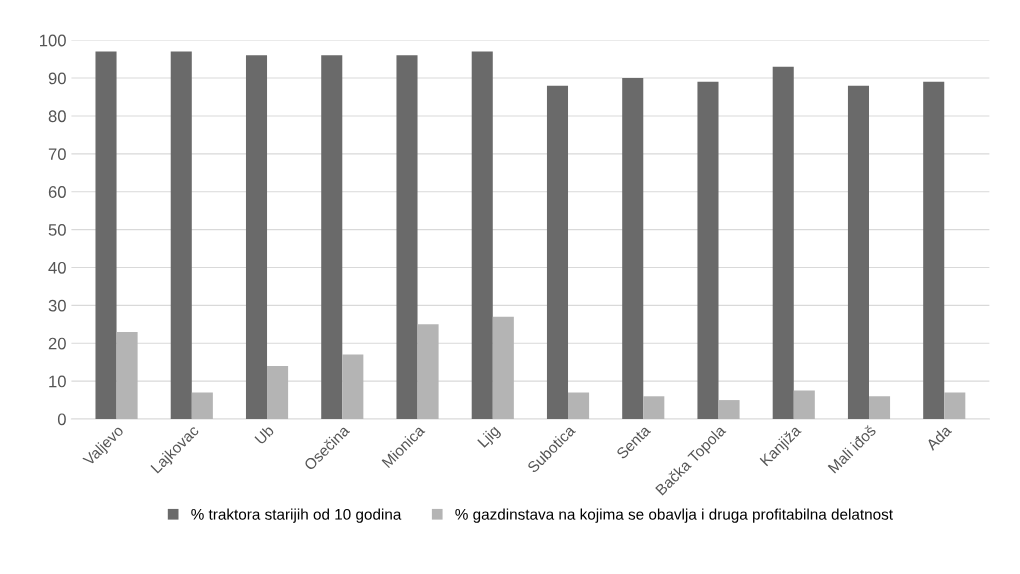  What do you see at coordinates (57, 381) in the screenshot?
I see `y-tick-label: 10` at bounding box center [57, 381].